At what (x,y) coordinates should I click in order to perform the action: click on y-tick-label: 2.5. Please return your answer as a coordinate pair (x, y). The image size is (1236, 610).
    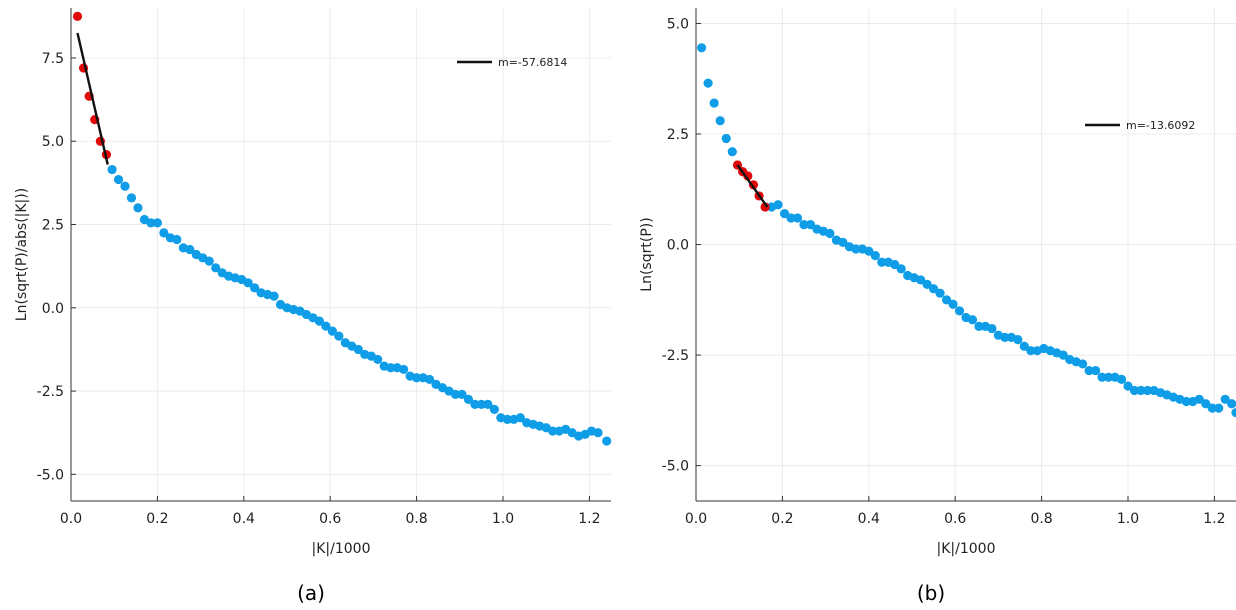
    Looking at the image, I should click on (678, 135).